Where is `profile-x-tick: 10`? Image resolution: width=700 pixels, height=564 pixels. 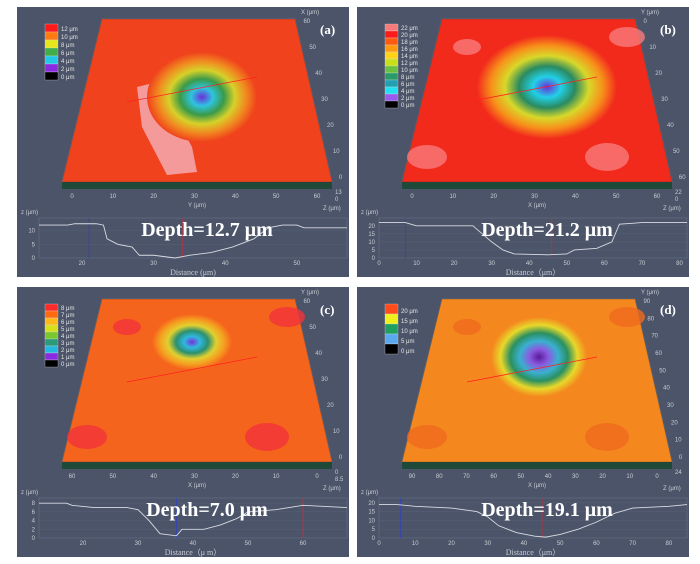
profile-x-tick: 10 is located at coordinates (416, 264).